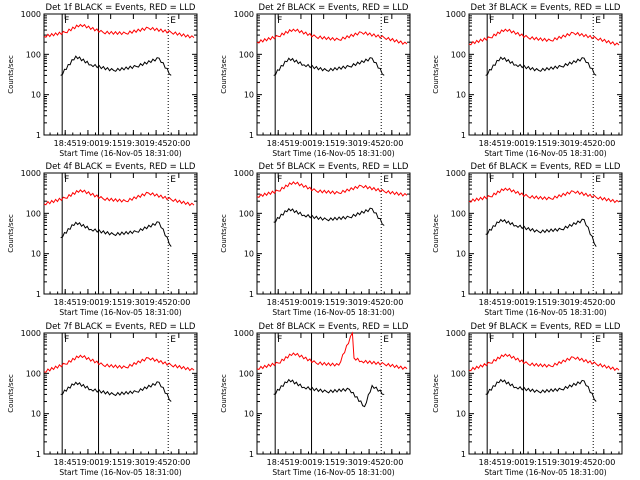  Describe the element at coordinates (121, 327) in the screenshot. I see `panel-title: Det 7f BLACK = Events, RED = LLD` at that location.